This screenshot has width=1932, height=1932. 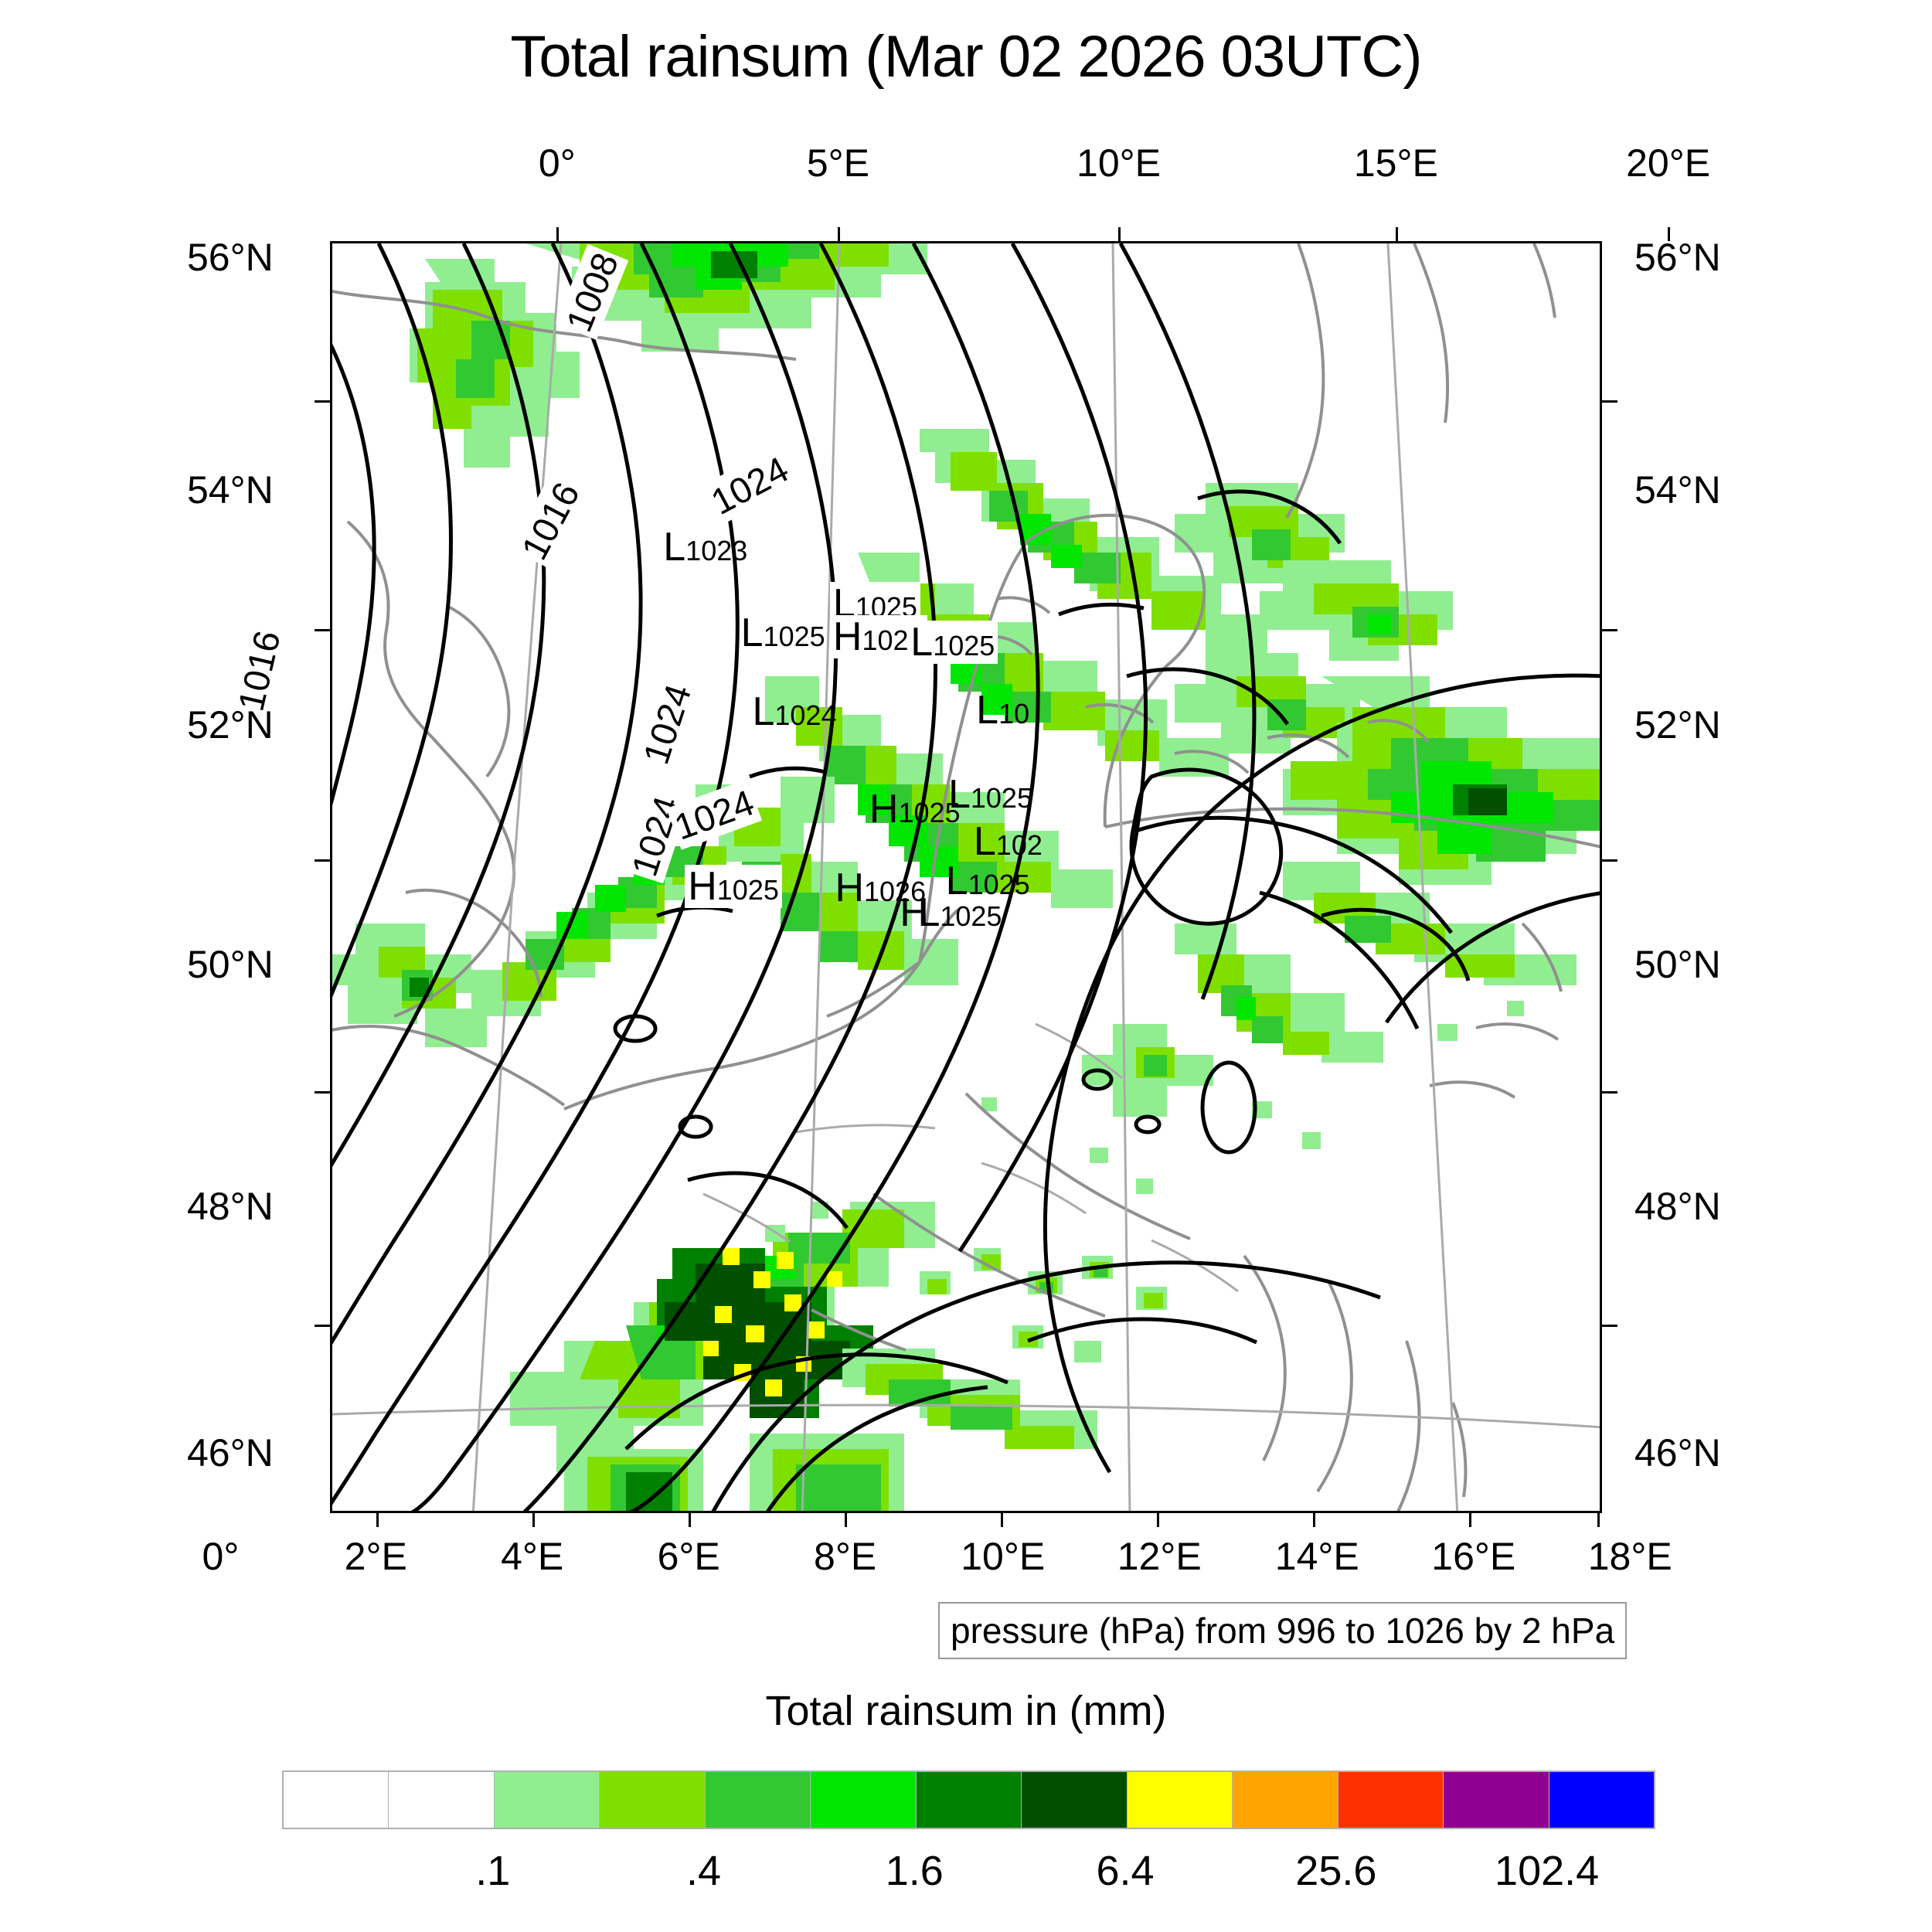 What do you see at coordinates (806, 715) in the screenshot?
I see `pressure-value: 1024` at bounding box center [806, 715].